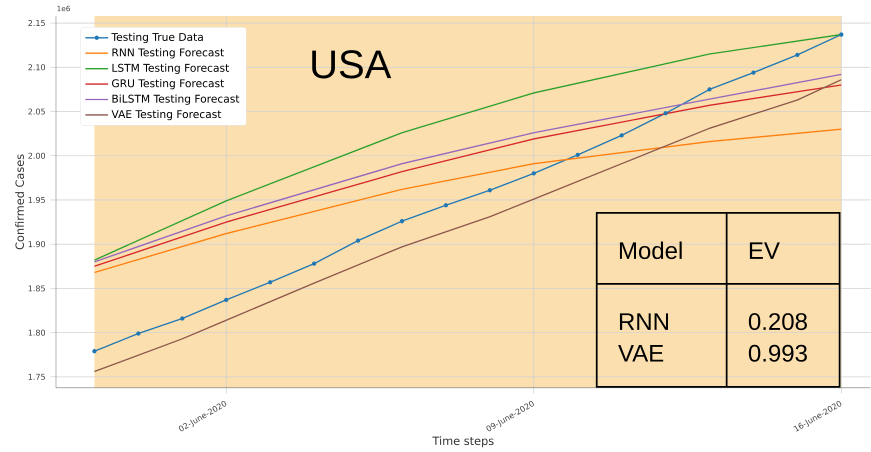  Describe the element at coordinates (37, 244) in the screenshot. I see `y-tick-label: 1.90` at that location.